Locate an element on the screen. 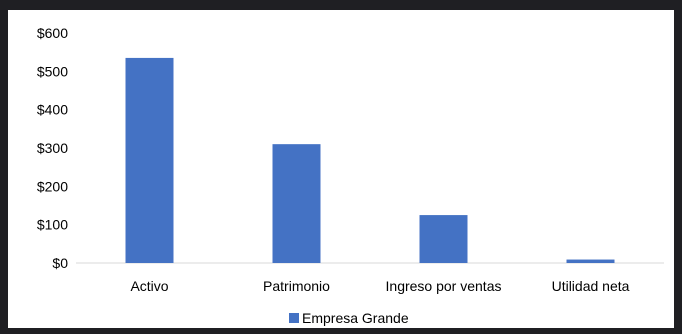 The image size is (682, 334). legend-swatch is located at coordinates (294, 318).